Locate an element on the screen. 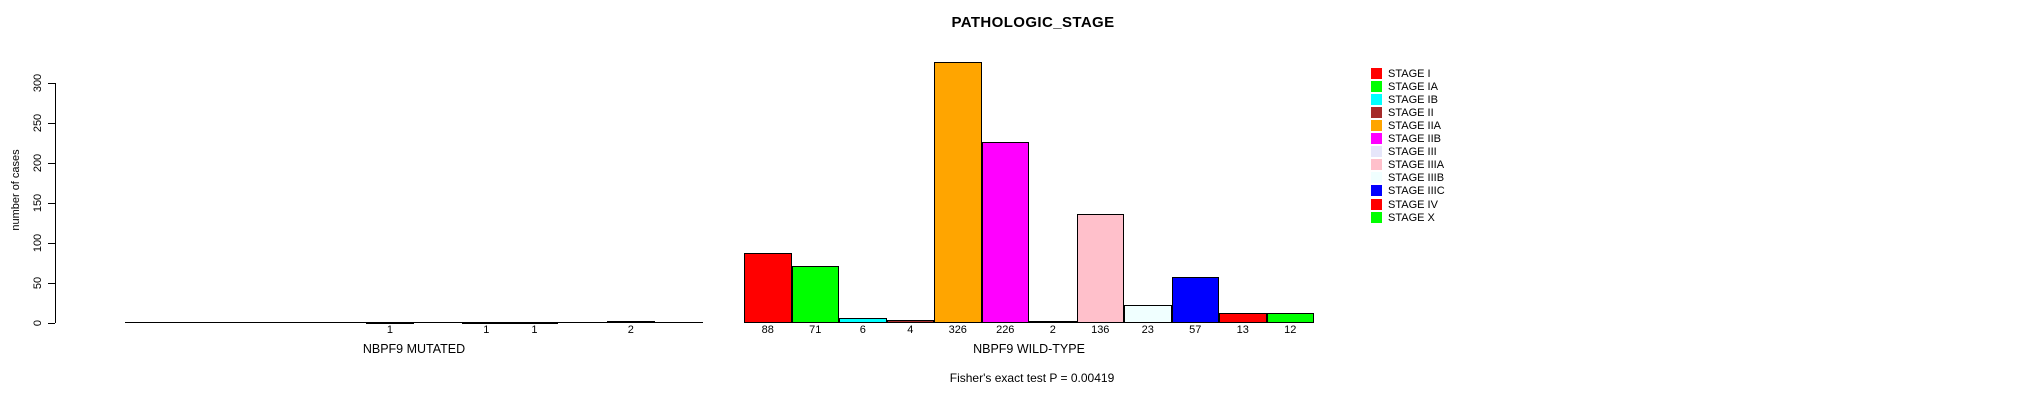 The image size is (2040, 400). y-axis-title: number of cases is located at coordinates (16, 190).